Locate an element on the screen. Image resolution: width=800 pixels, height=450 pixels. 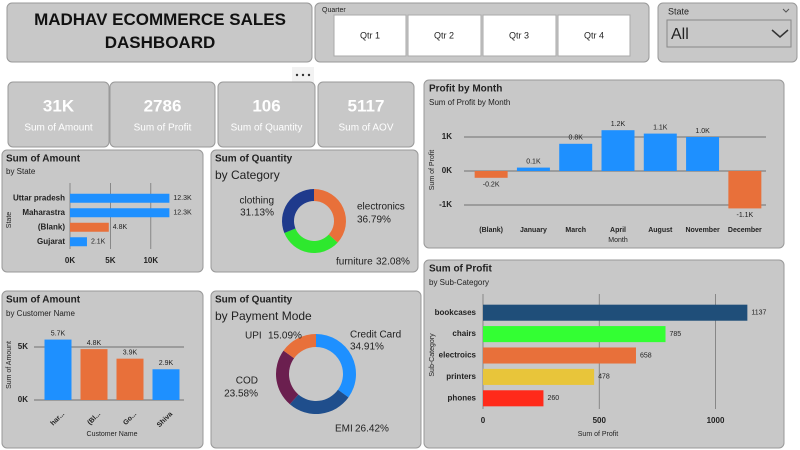
slicer-option: Qtr 4 is located at coordinates (594, 35).